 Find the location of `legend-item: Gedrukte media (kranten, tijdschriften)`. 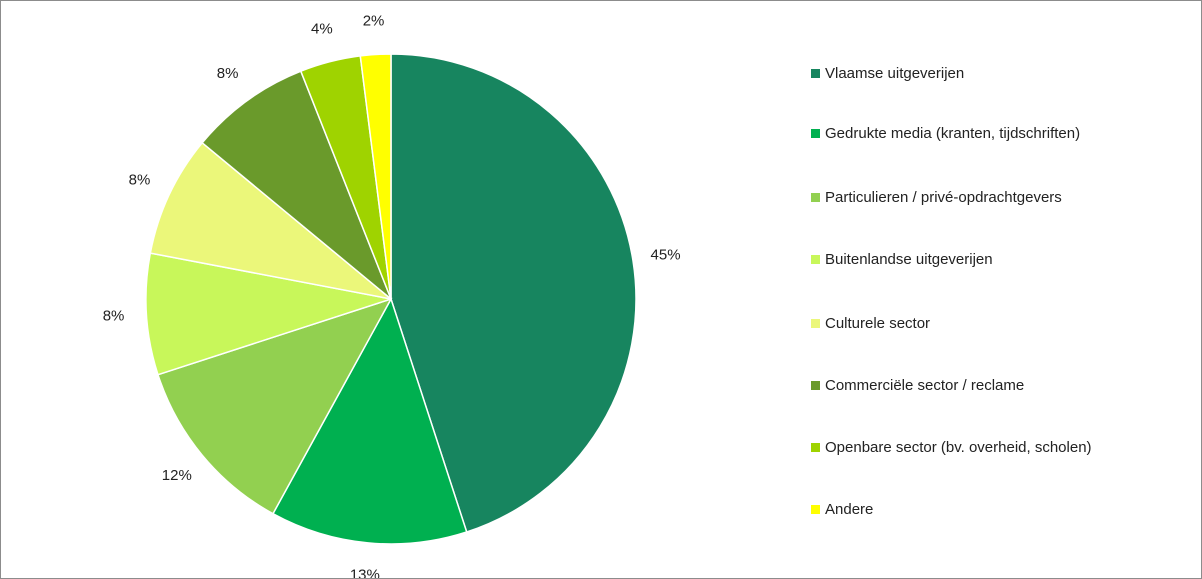

legend-item: Gedrukte media (kranten, tijdschriften) is located at coordinates (963, 133).